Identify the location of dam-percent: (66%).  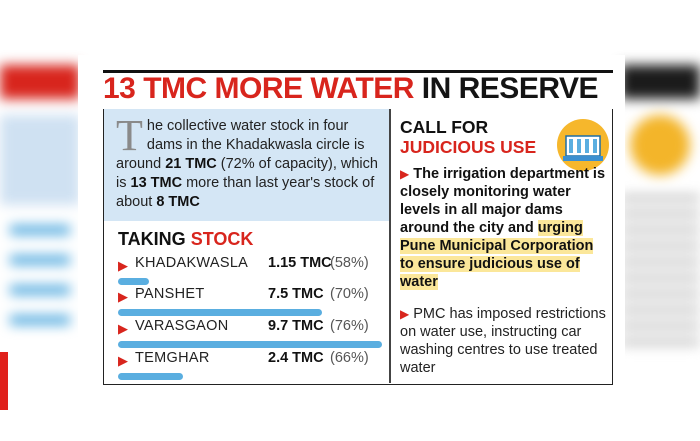
(349, 358).